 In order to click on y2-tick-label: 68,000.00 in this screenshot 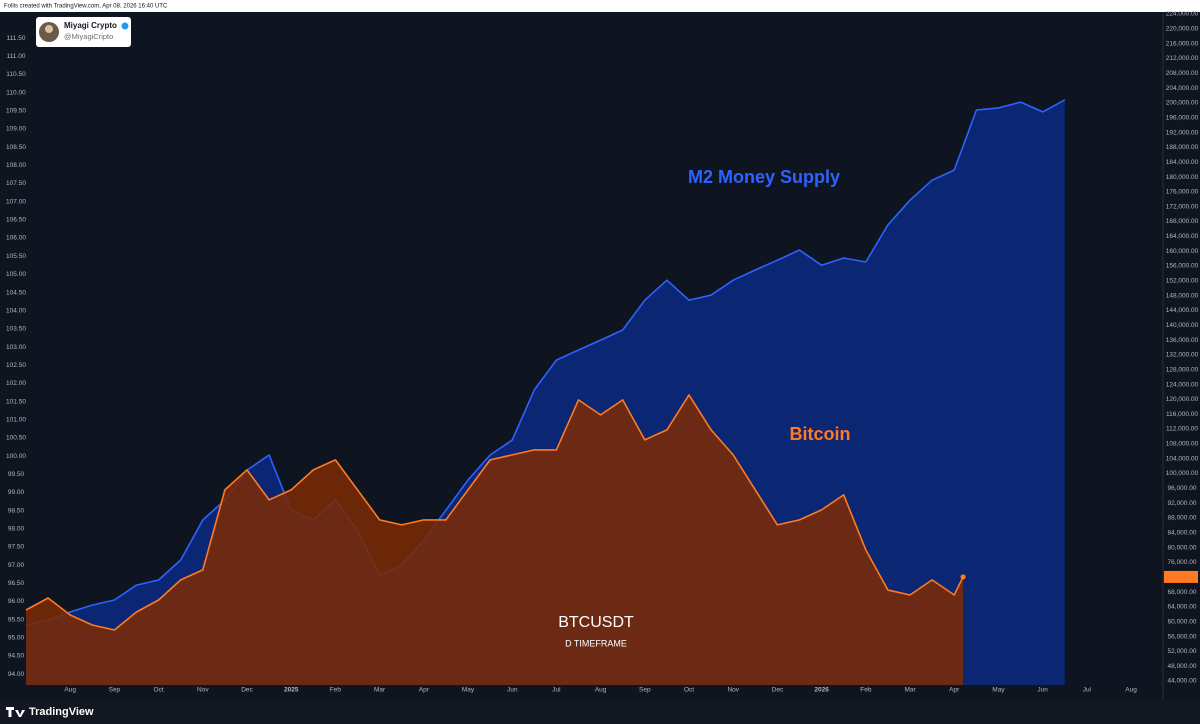, I will do `click(1182, 592)`.